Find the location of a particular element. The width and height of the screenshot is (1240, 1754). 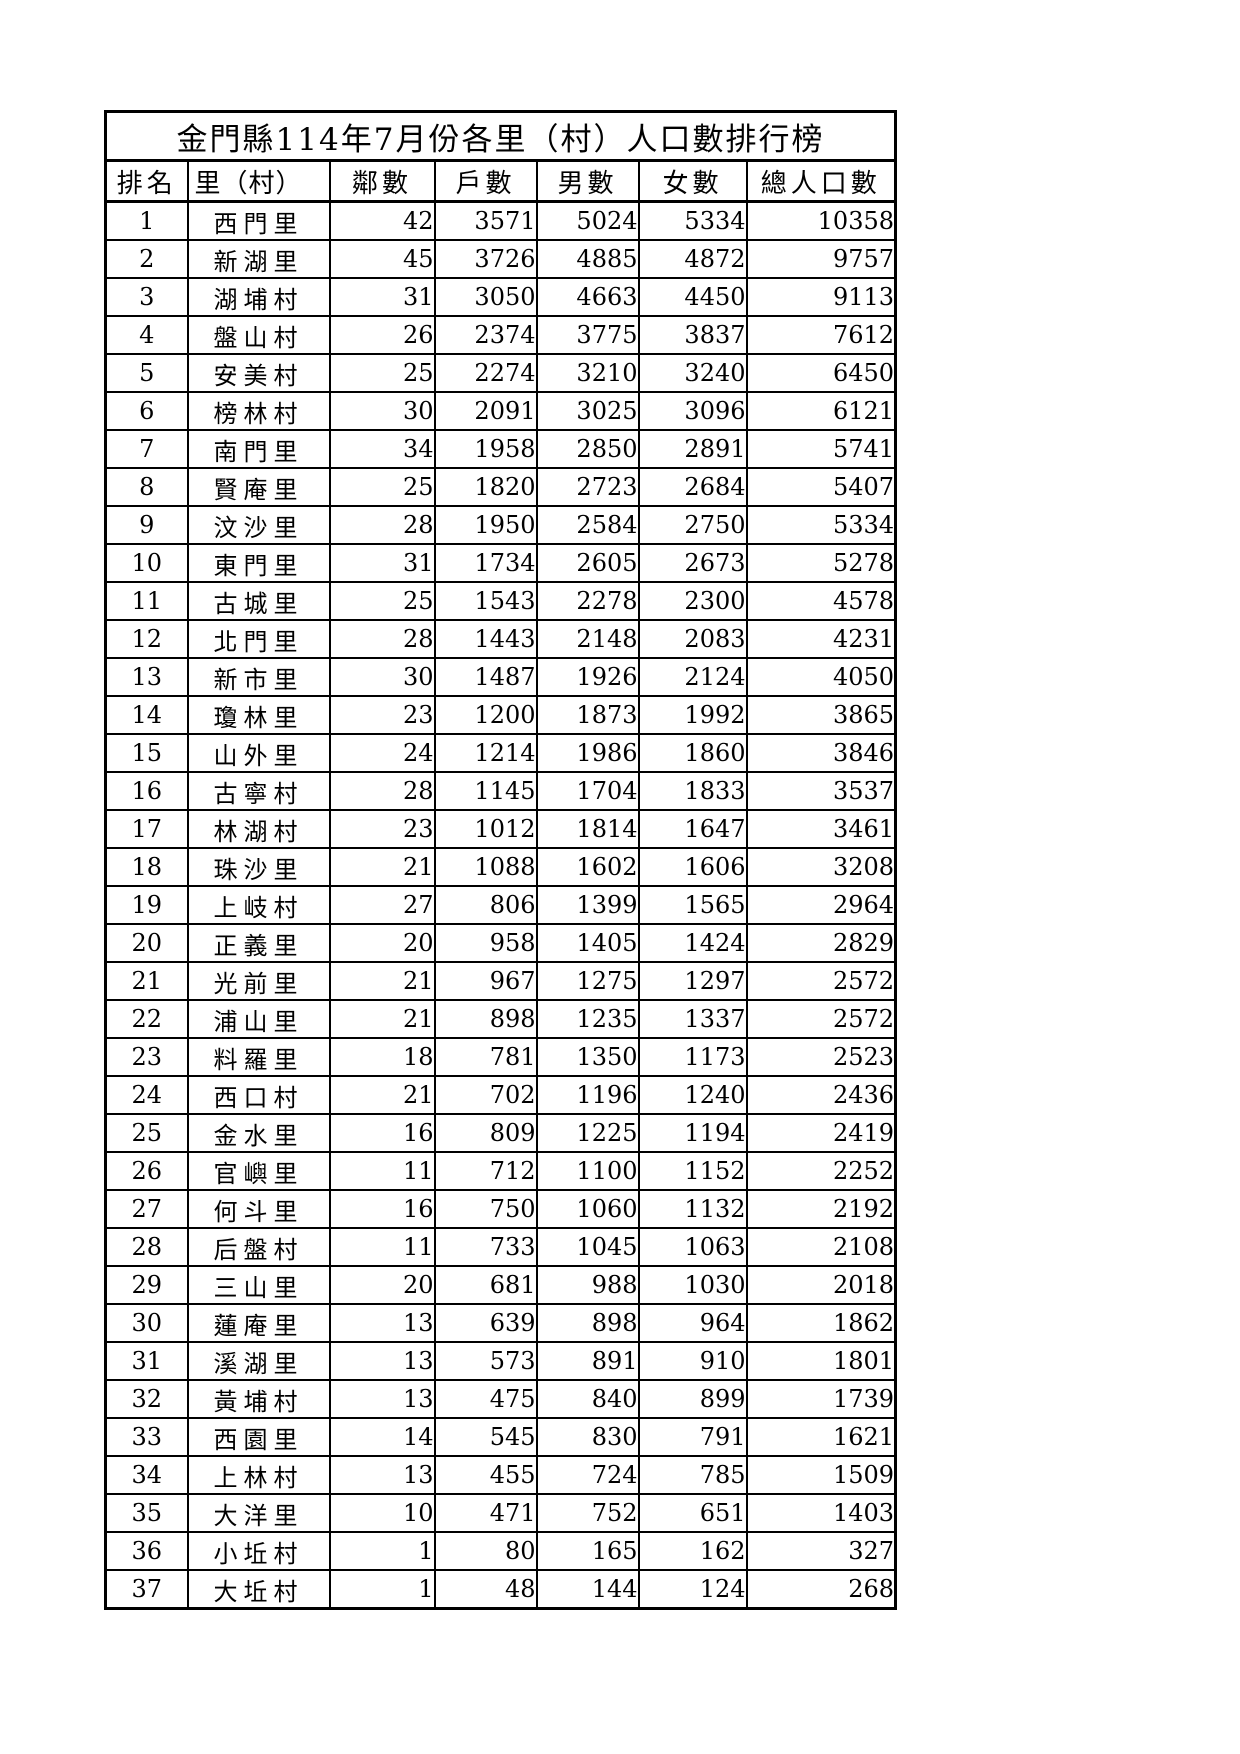

cell-neighborhoods: 42 is located at coordinates (382, 220).